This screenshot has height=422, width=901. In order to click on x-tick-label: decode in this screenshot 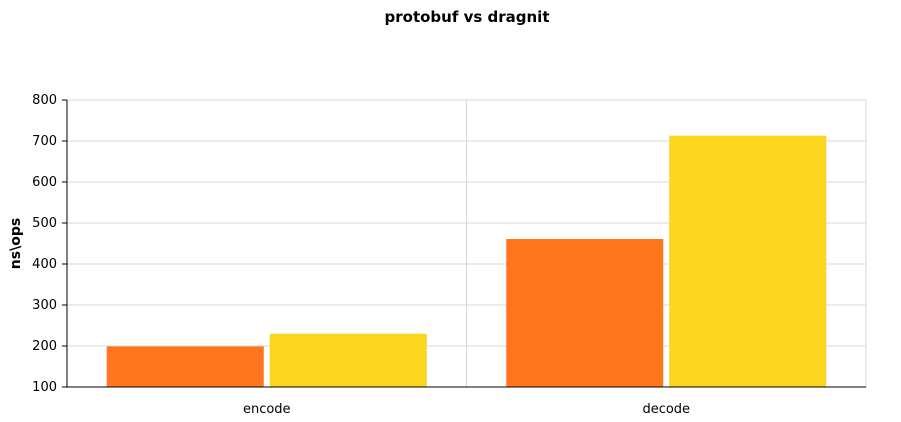, I will do `click(666, 409)`.